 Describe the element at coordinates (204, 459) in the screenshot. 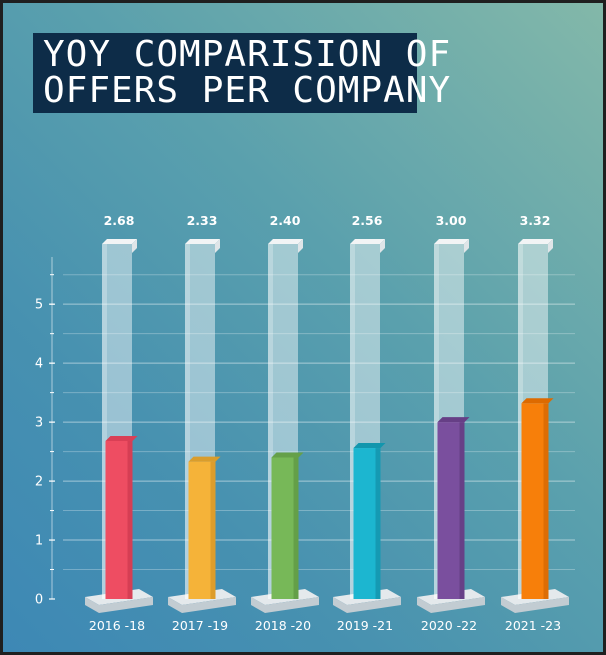

I see `bar-2017-19-top` at that location.